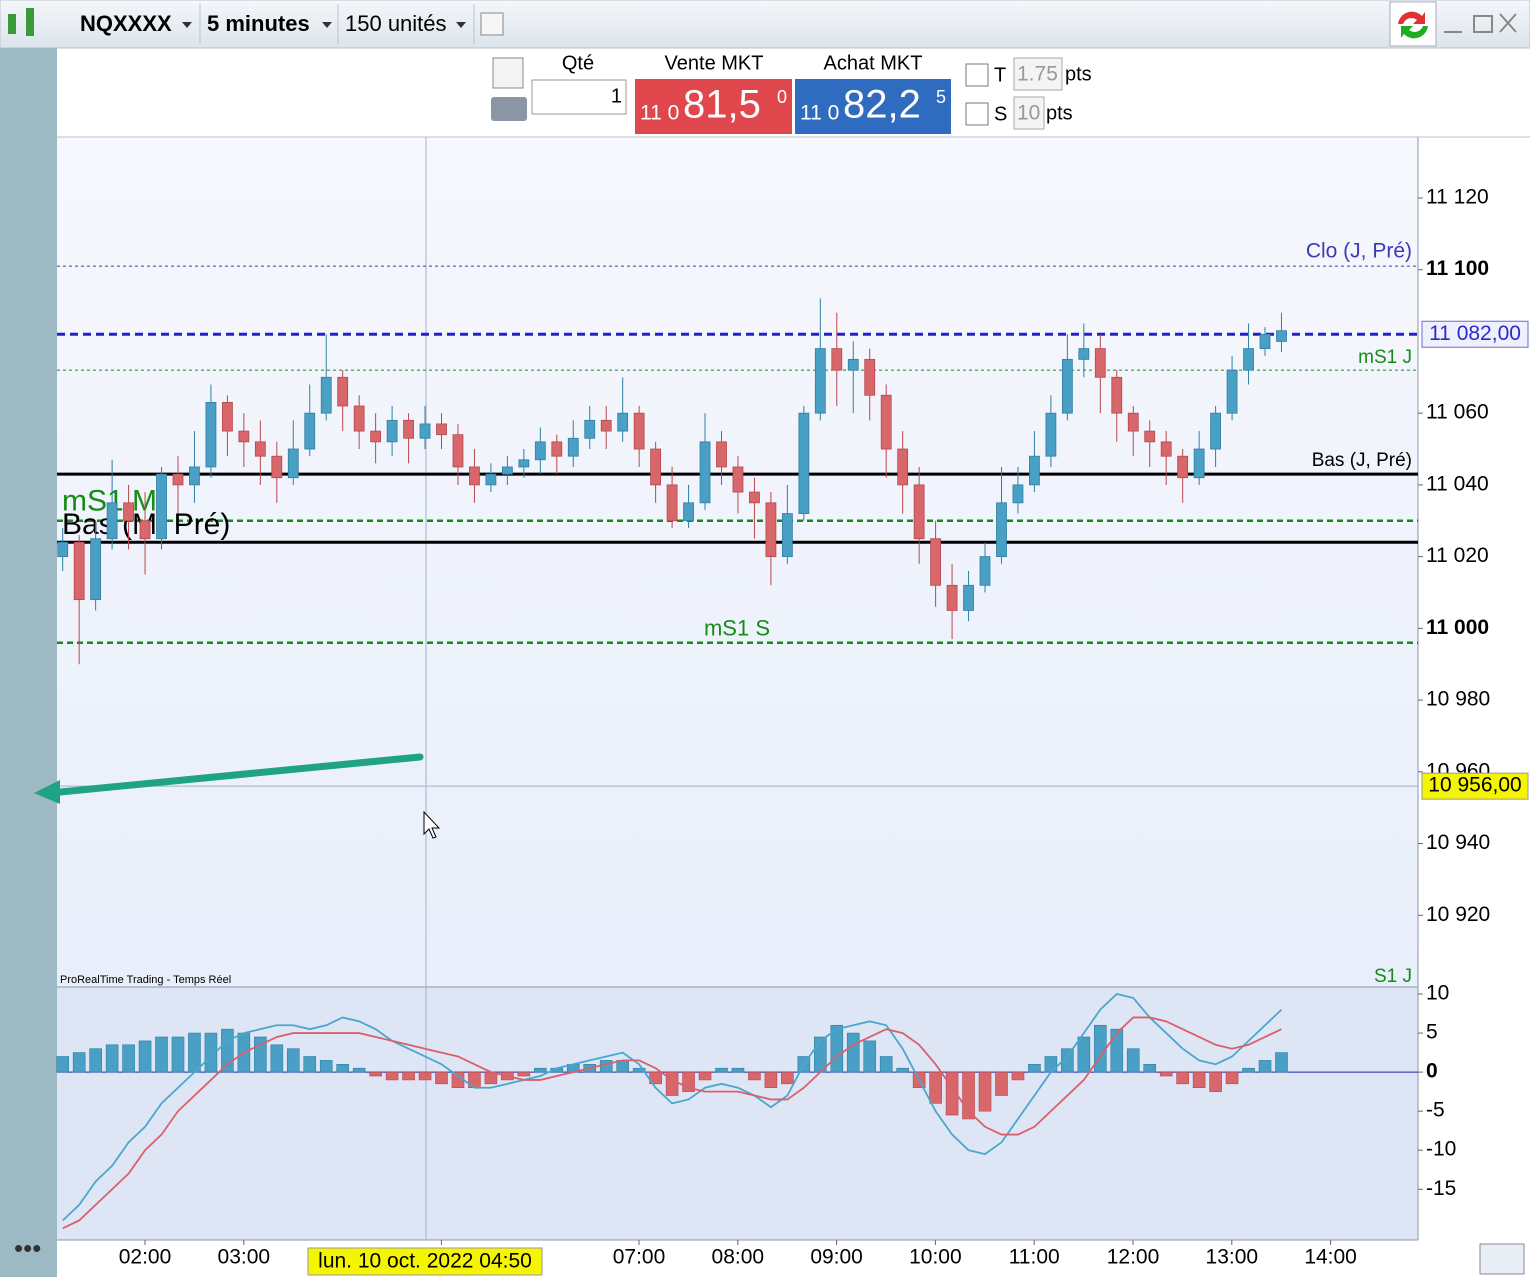 The width and height of the screenshot is (1530, 1282). I want to click on t-value: 1.75, so click(1037, 74).